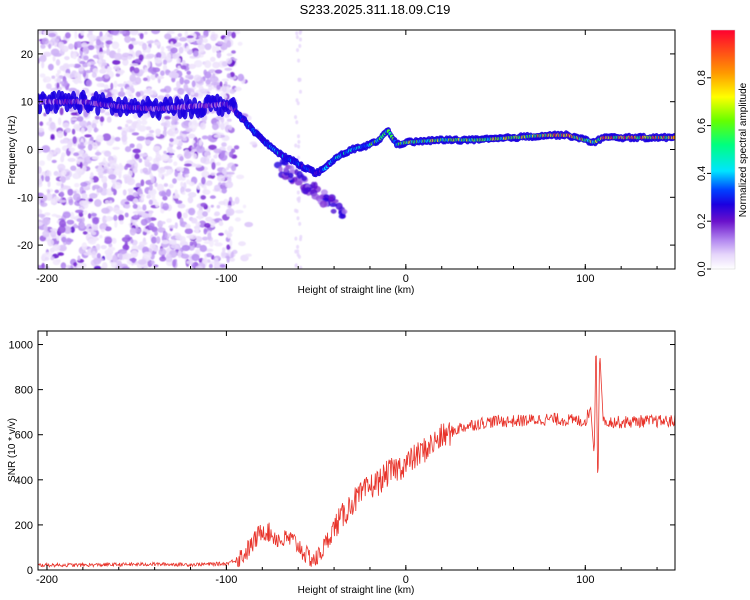 This screenshot has width=750, height=600. Describe the element at coordinates (702, 173) in the screenshot. I see `colorbar-tick-label: 0.4` at that location.